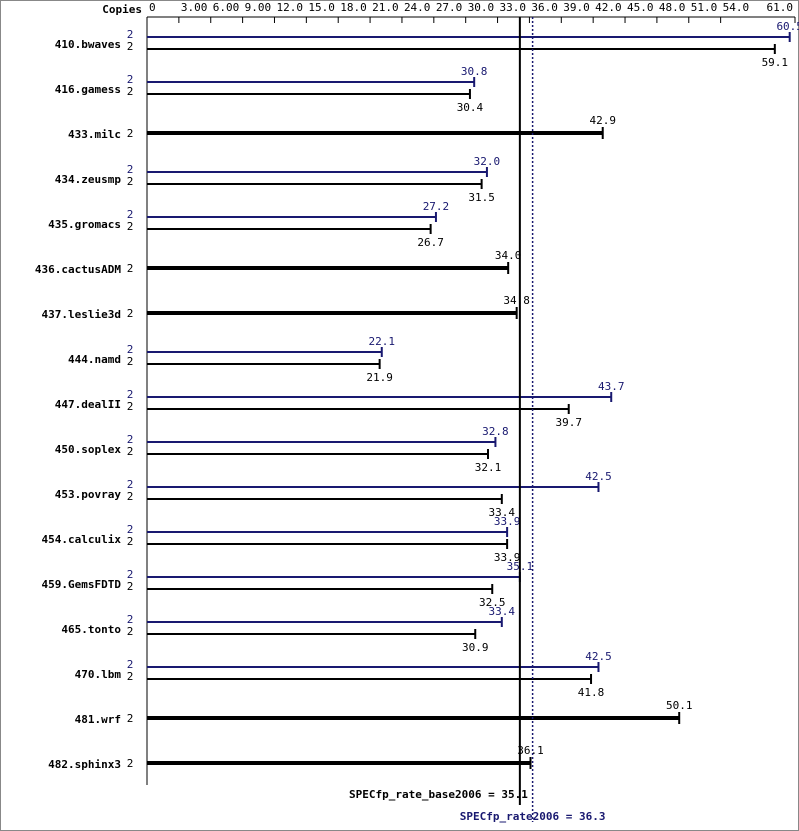 This screenshot has width=799, height=831. Describe the element at coordinates (88, 44) in the screenshot. I see `benchmark-label: 410.bwaves` at that location.